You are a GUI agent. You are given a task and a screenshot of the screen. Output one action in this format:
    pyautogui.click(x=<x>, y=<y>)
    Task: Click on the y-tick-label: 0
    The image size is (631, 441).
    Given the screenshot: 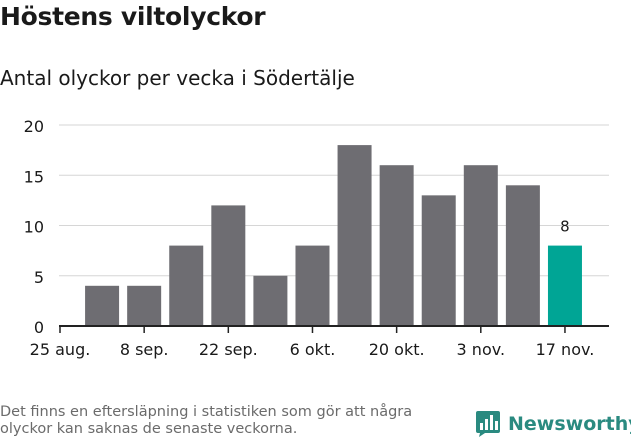 What is the action you would take?
    pyautogui.click(x=39, y=327)
    